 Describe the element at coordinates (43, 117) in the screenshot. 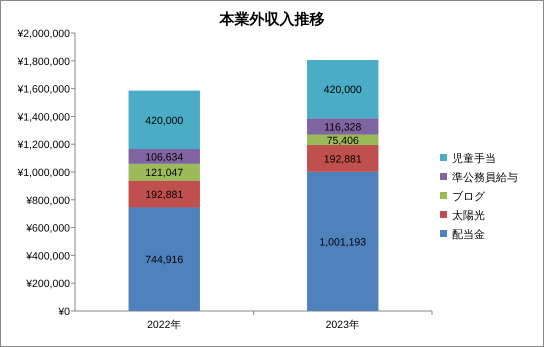

I see `y-tick-label: ¥1,400,000` at that location.